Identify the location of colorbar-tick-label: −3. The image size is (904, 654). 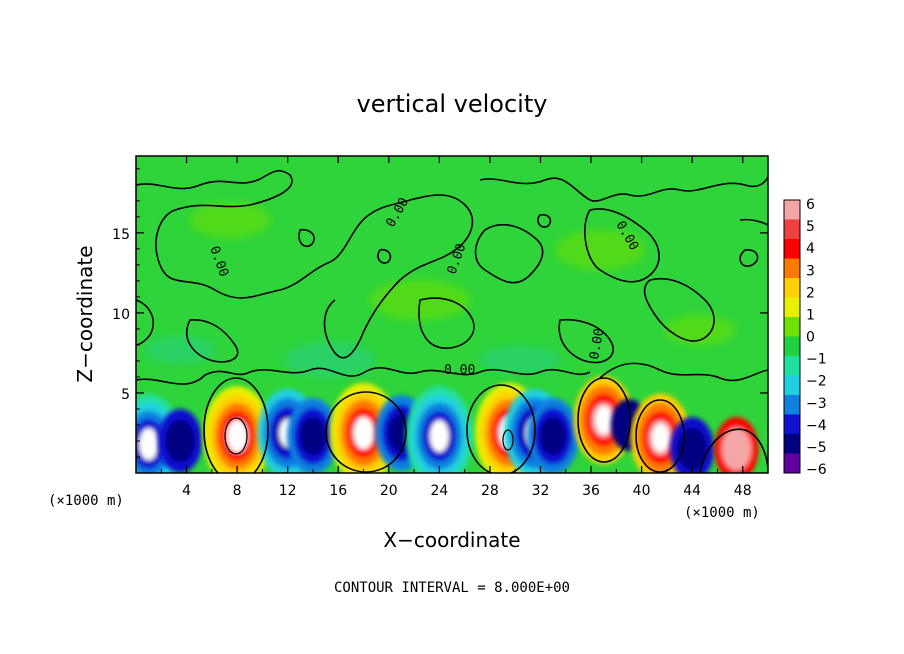
(816, 404).